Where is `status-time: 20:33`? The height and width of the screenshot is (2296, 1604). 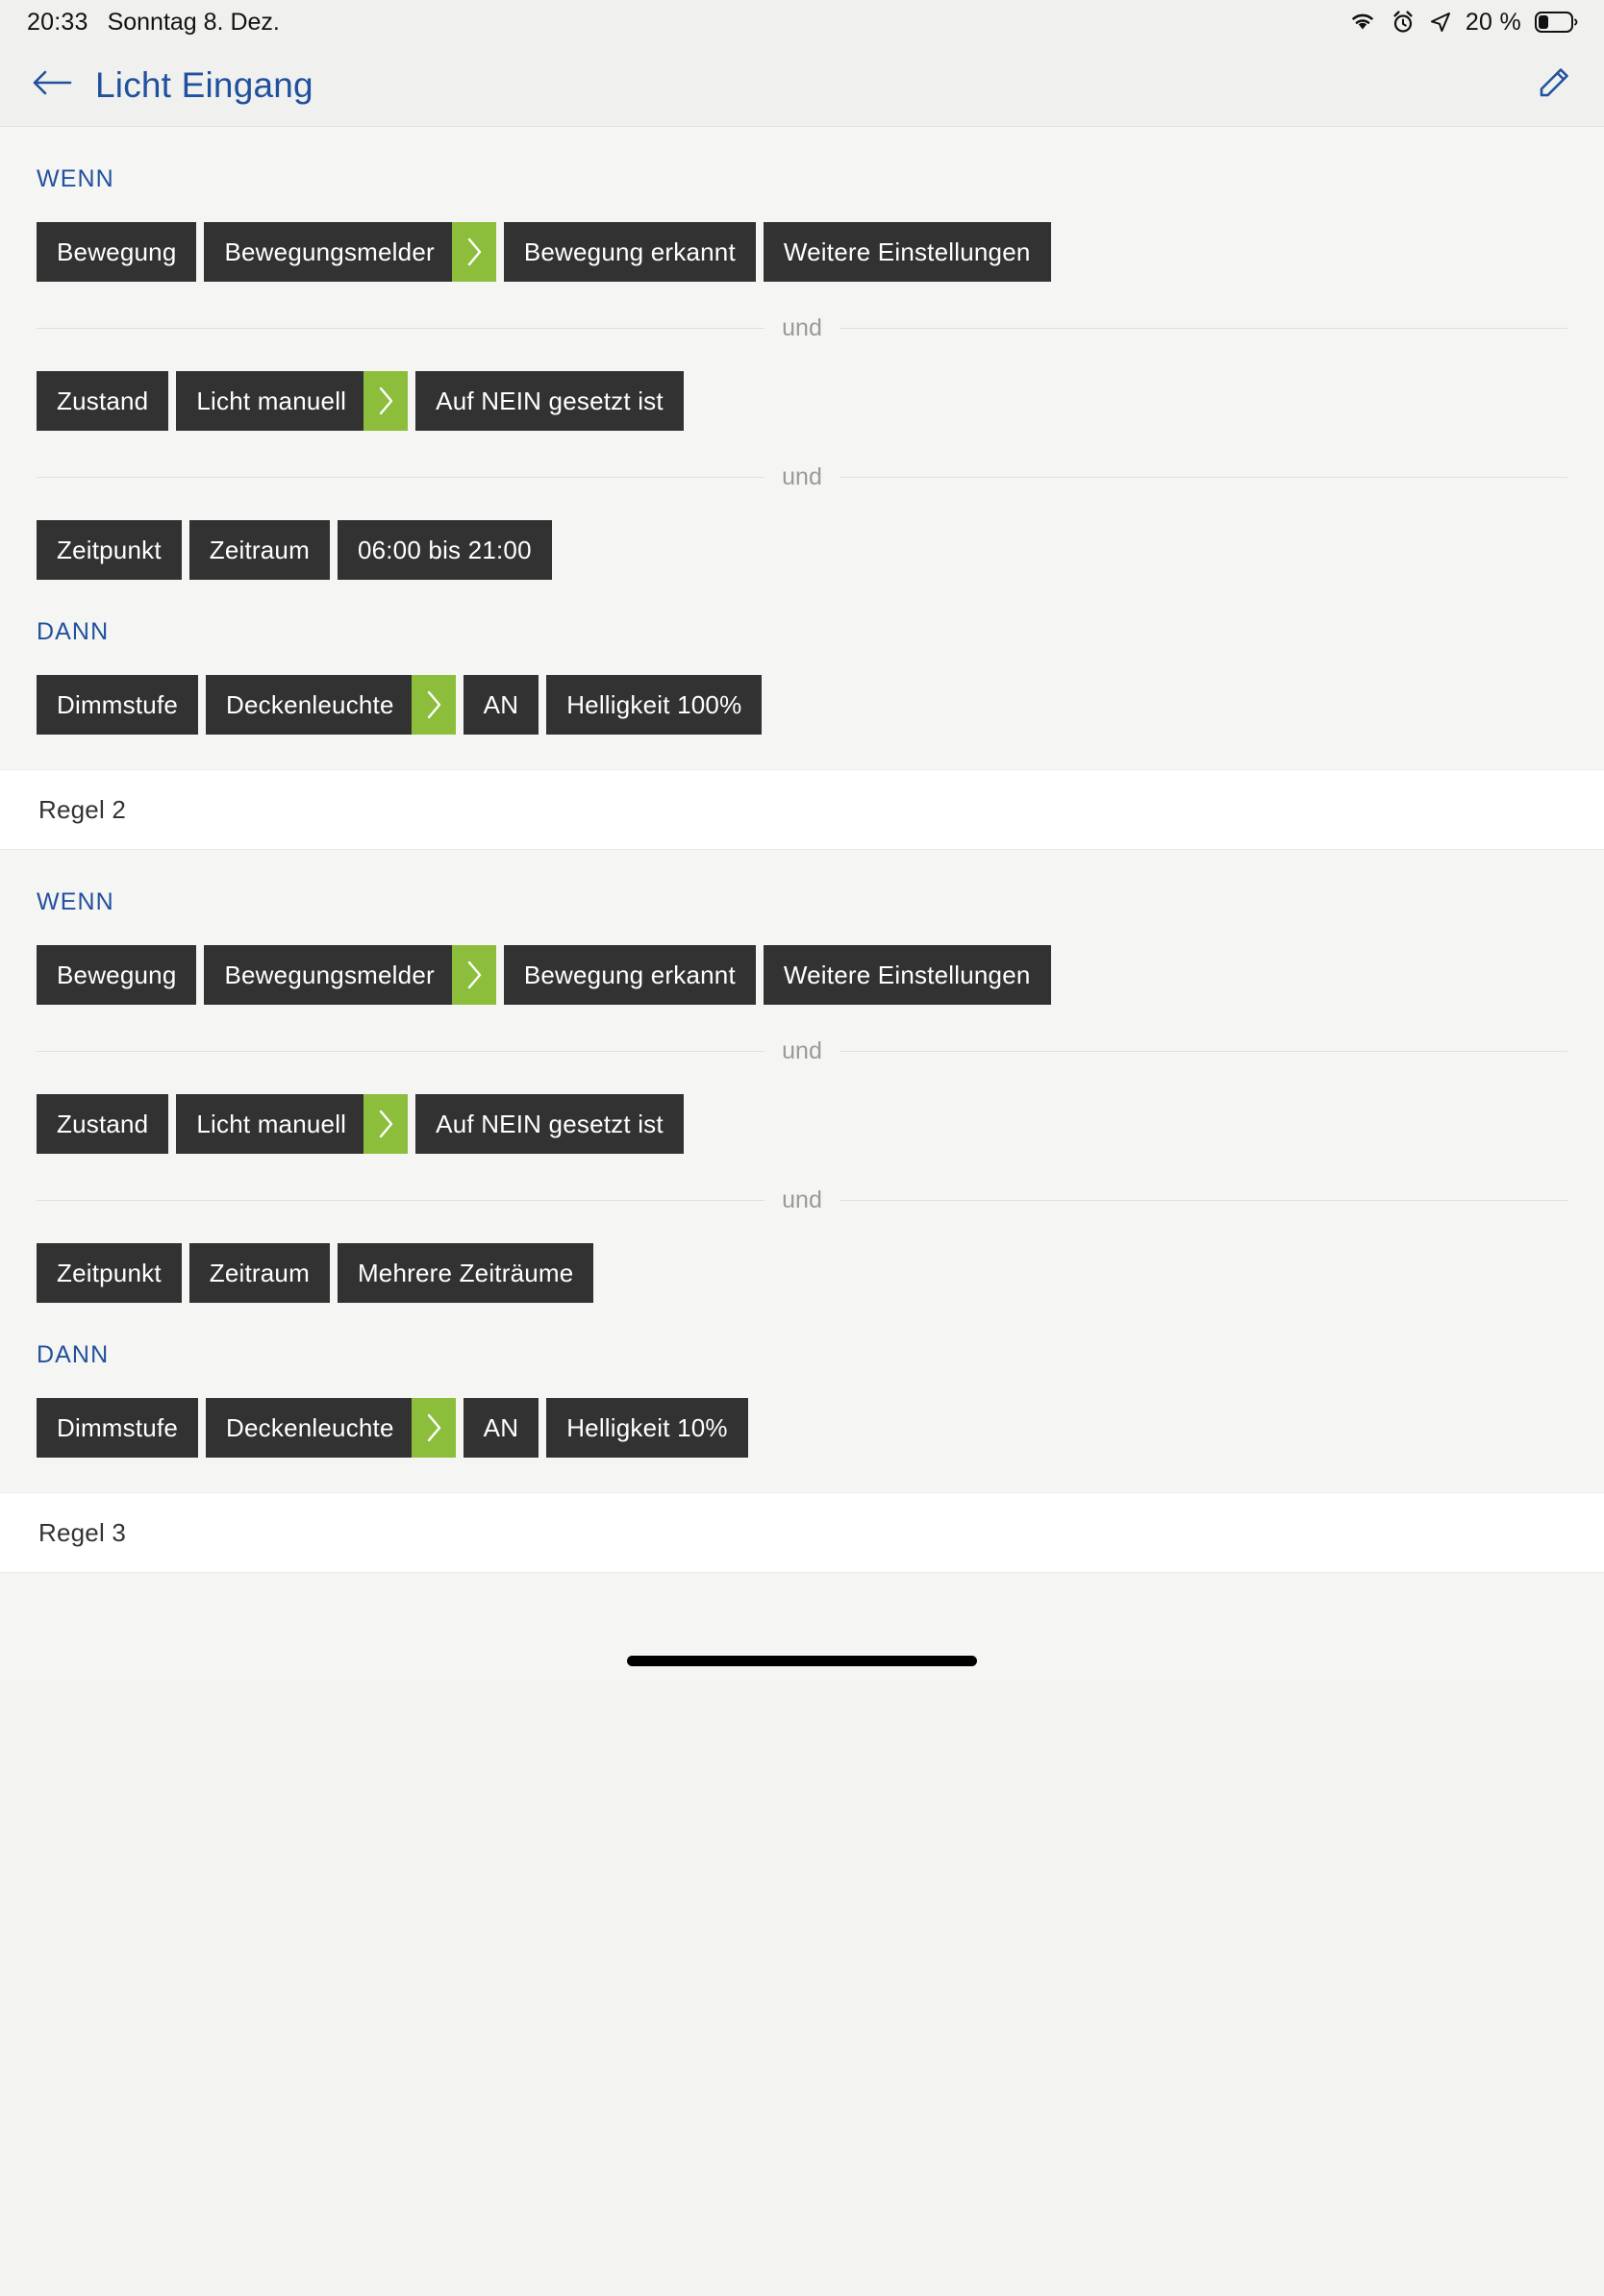 status-time: 20:33 is located at coordinates (57, 22).